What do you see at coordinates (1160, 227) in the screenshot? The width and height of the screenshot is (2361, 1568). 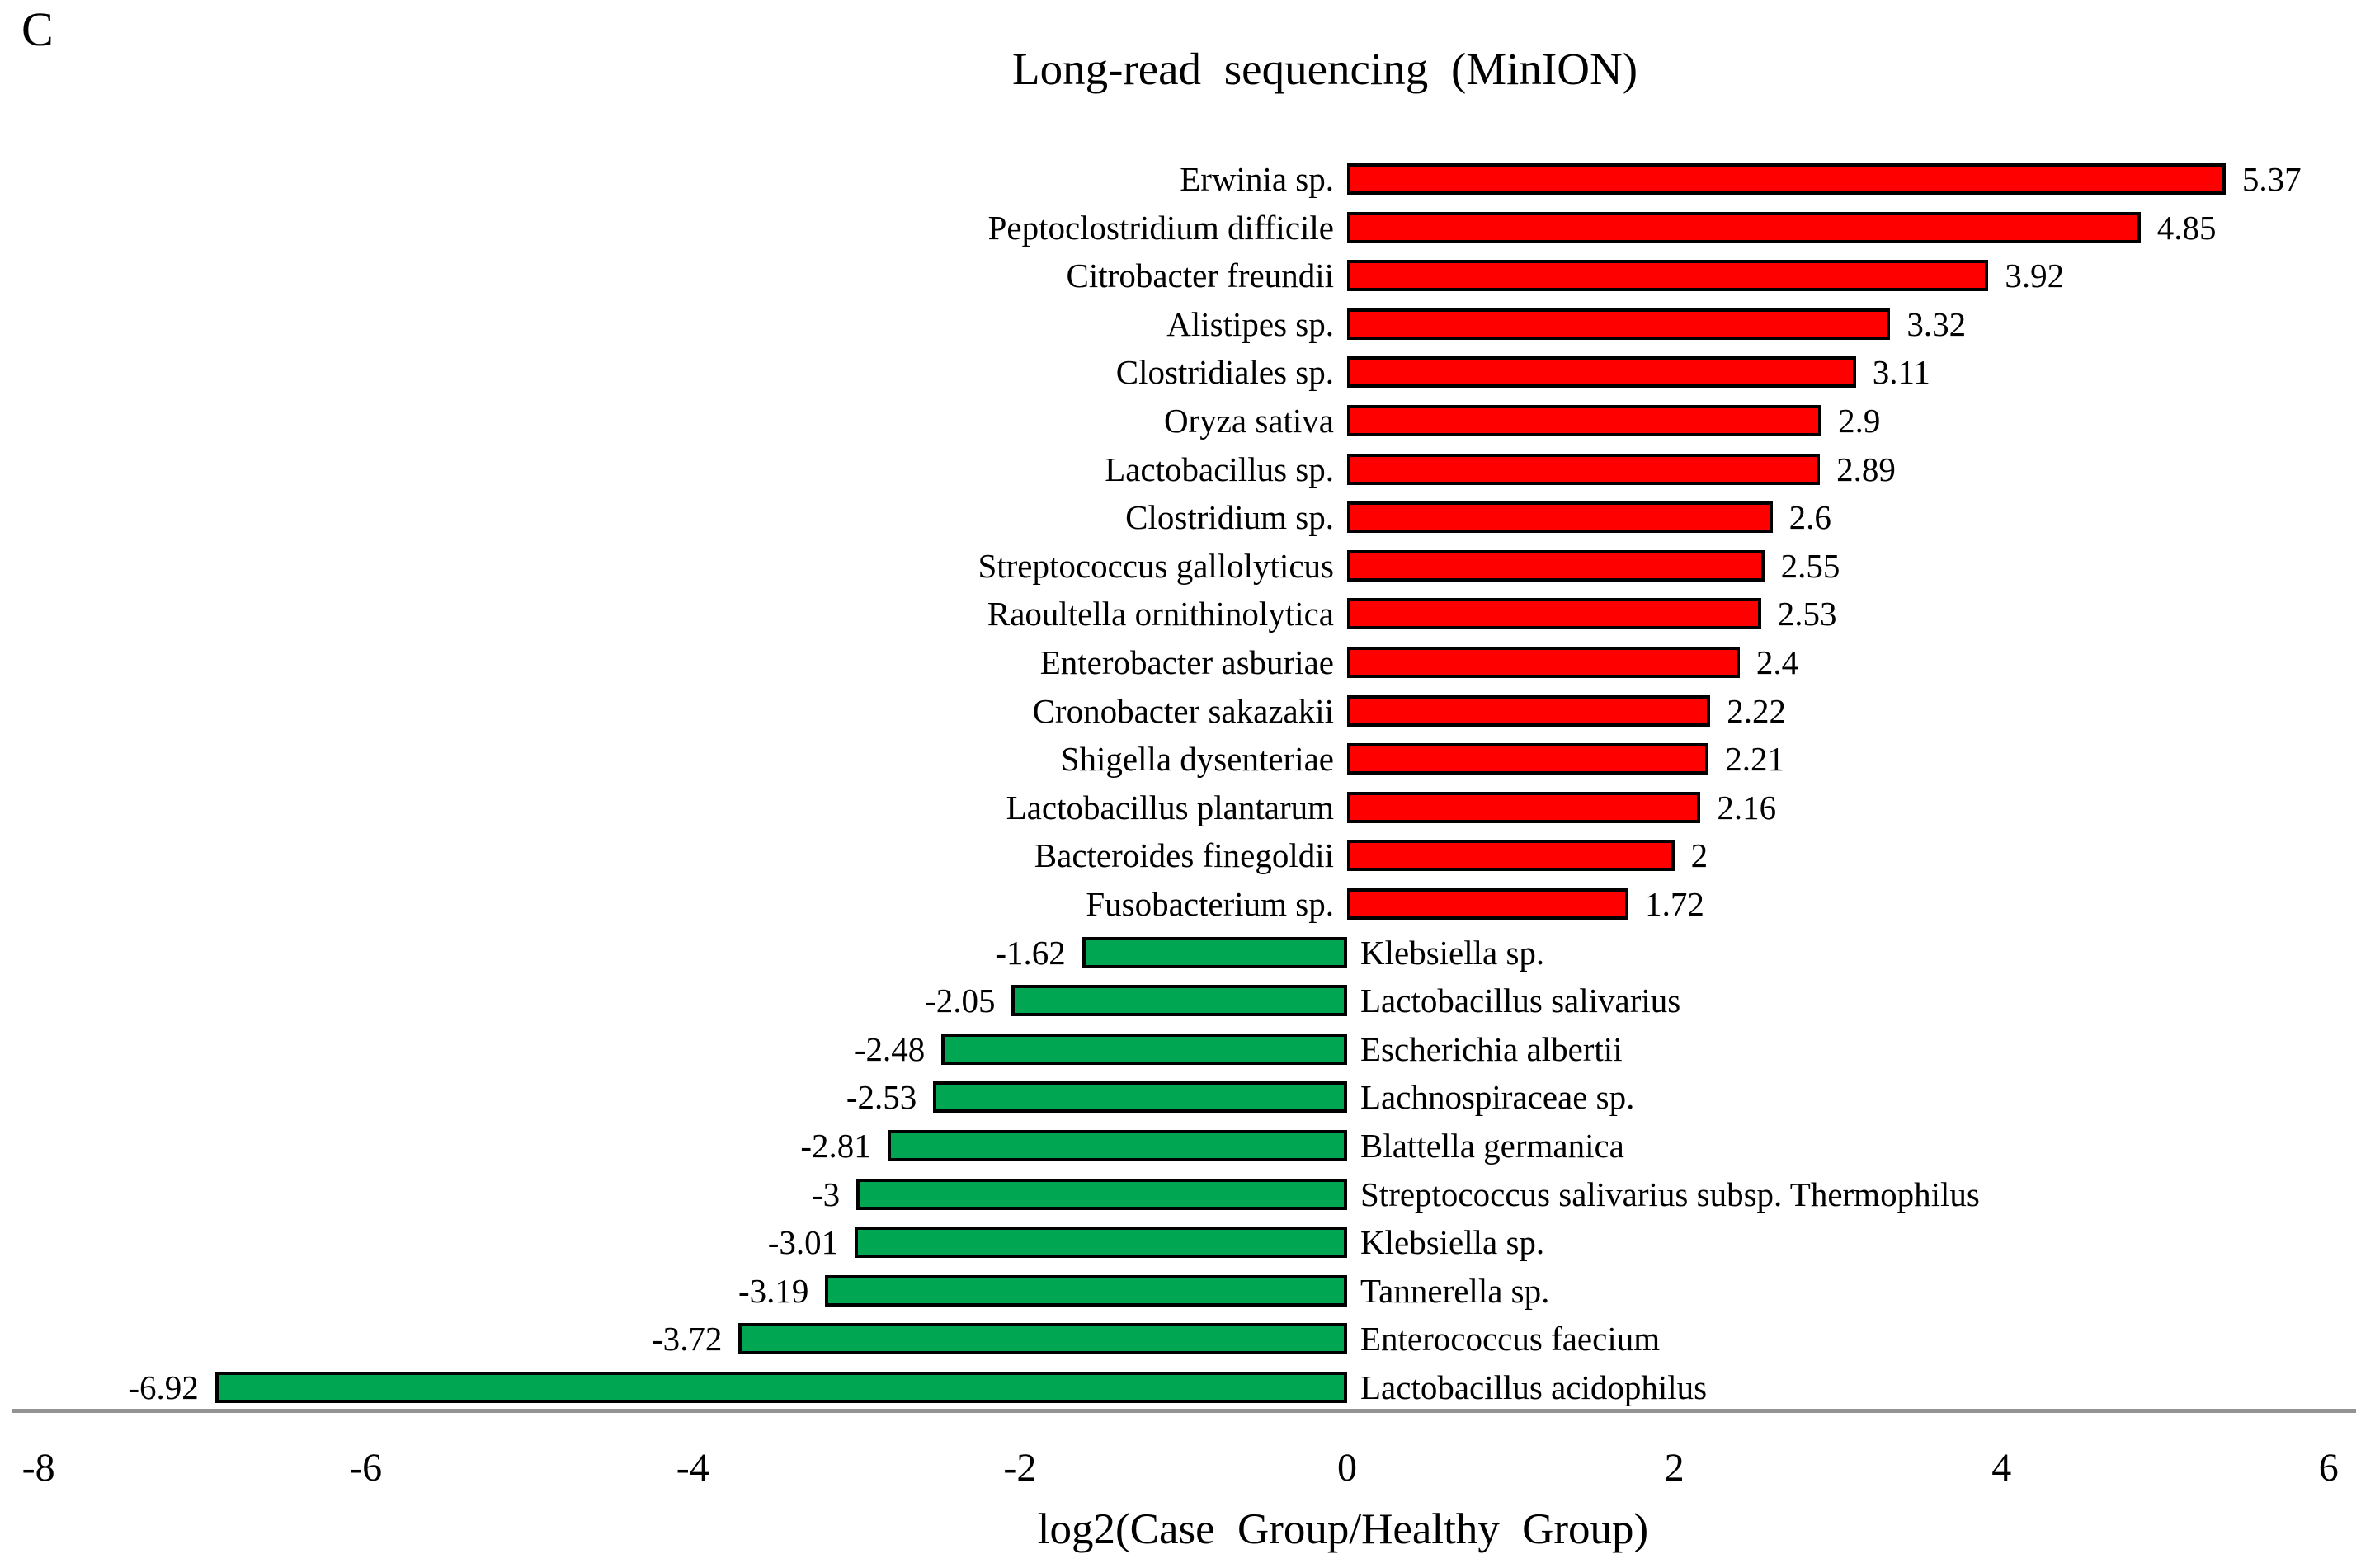 I see `species-label: Peptoclostridium difficile` at bounding box center [1160, 227].